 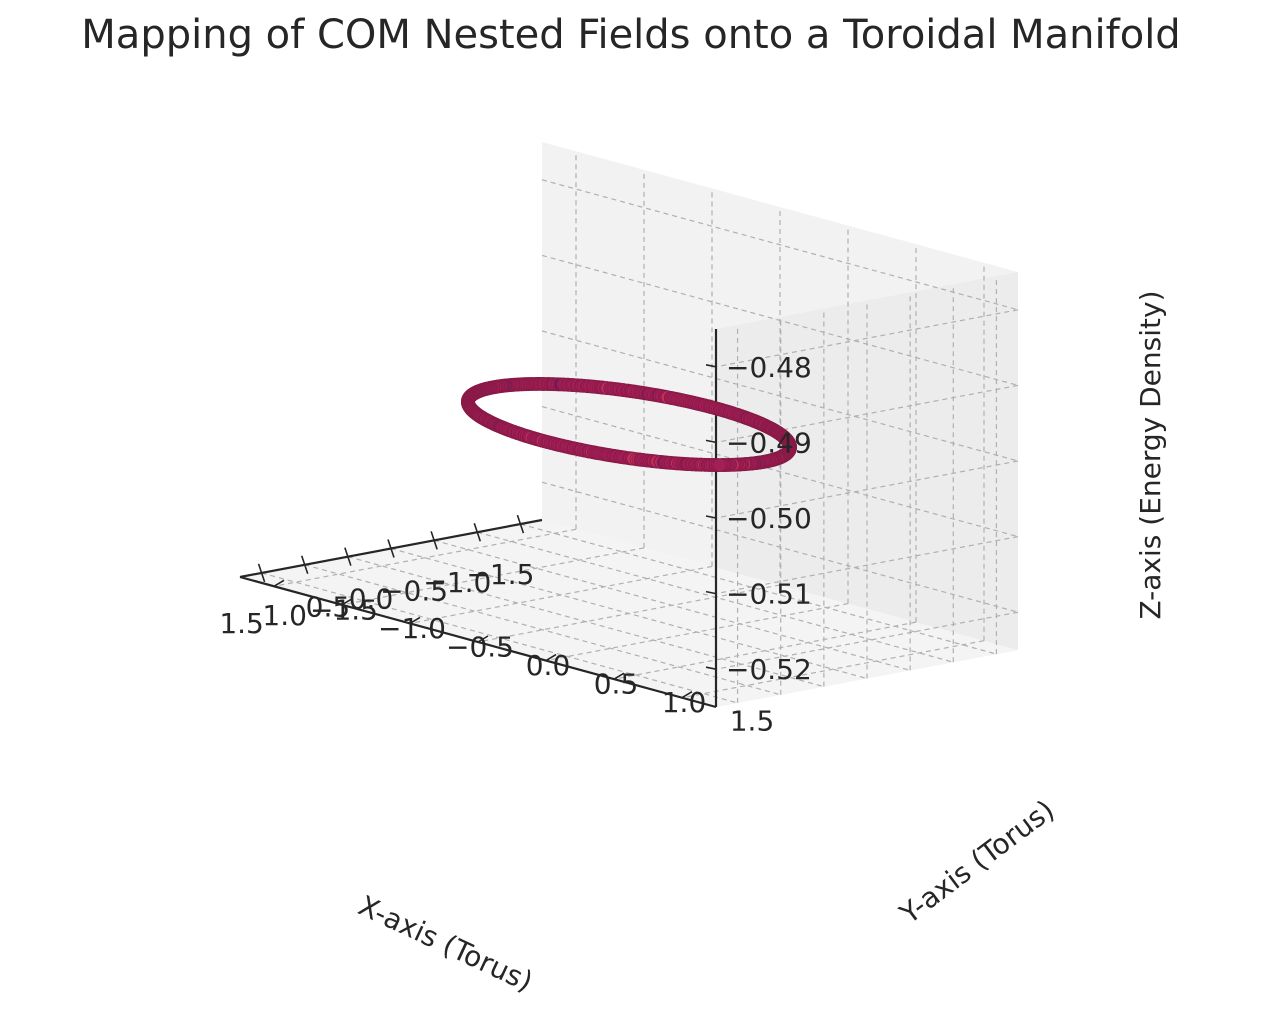 I want to click on z-tick-label: −0.52, so click(x=769, y=669).